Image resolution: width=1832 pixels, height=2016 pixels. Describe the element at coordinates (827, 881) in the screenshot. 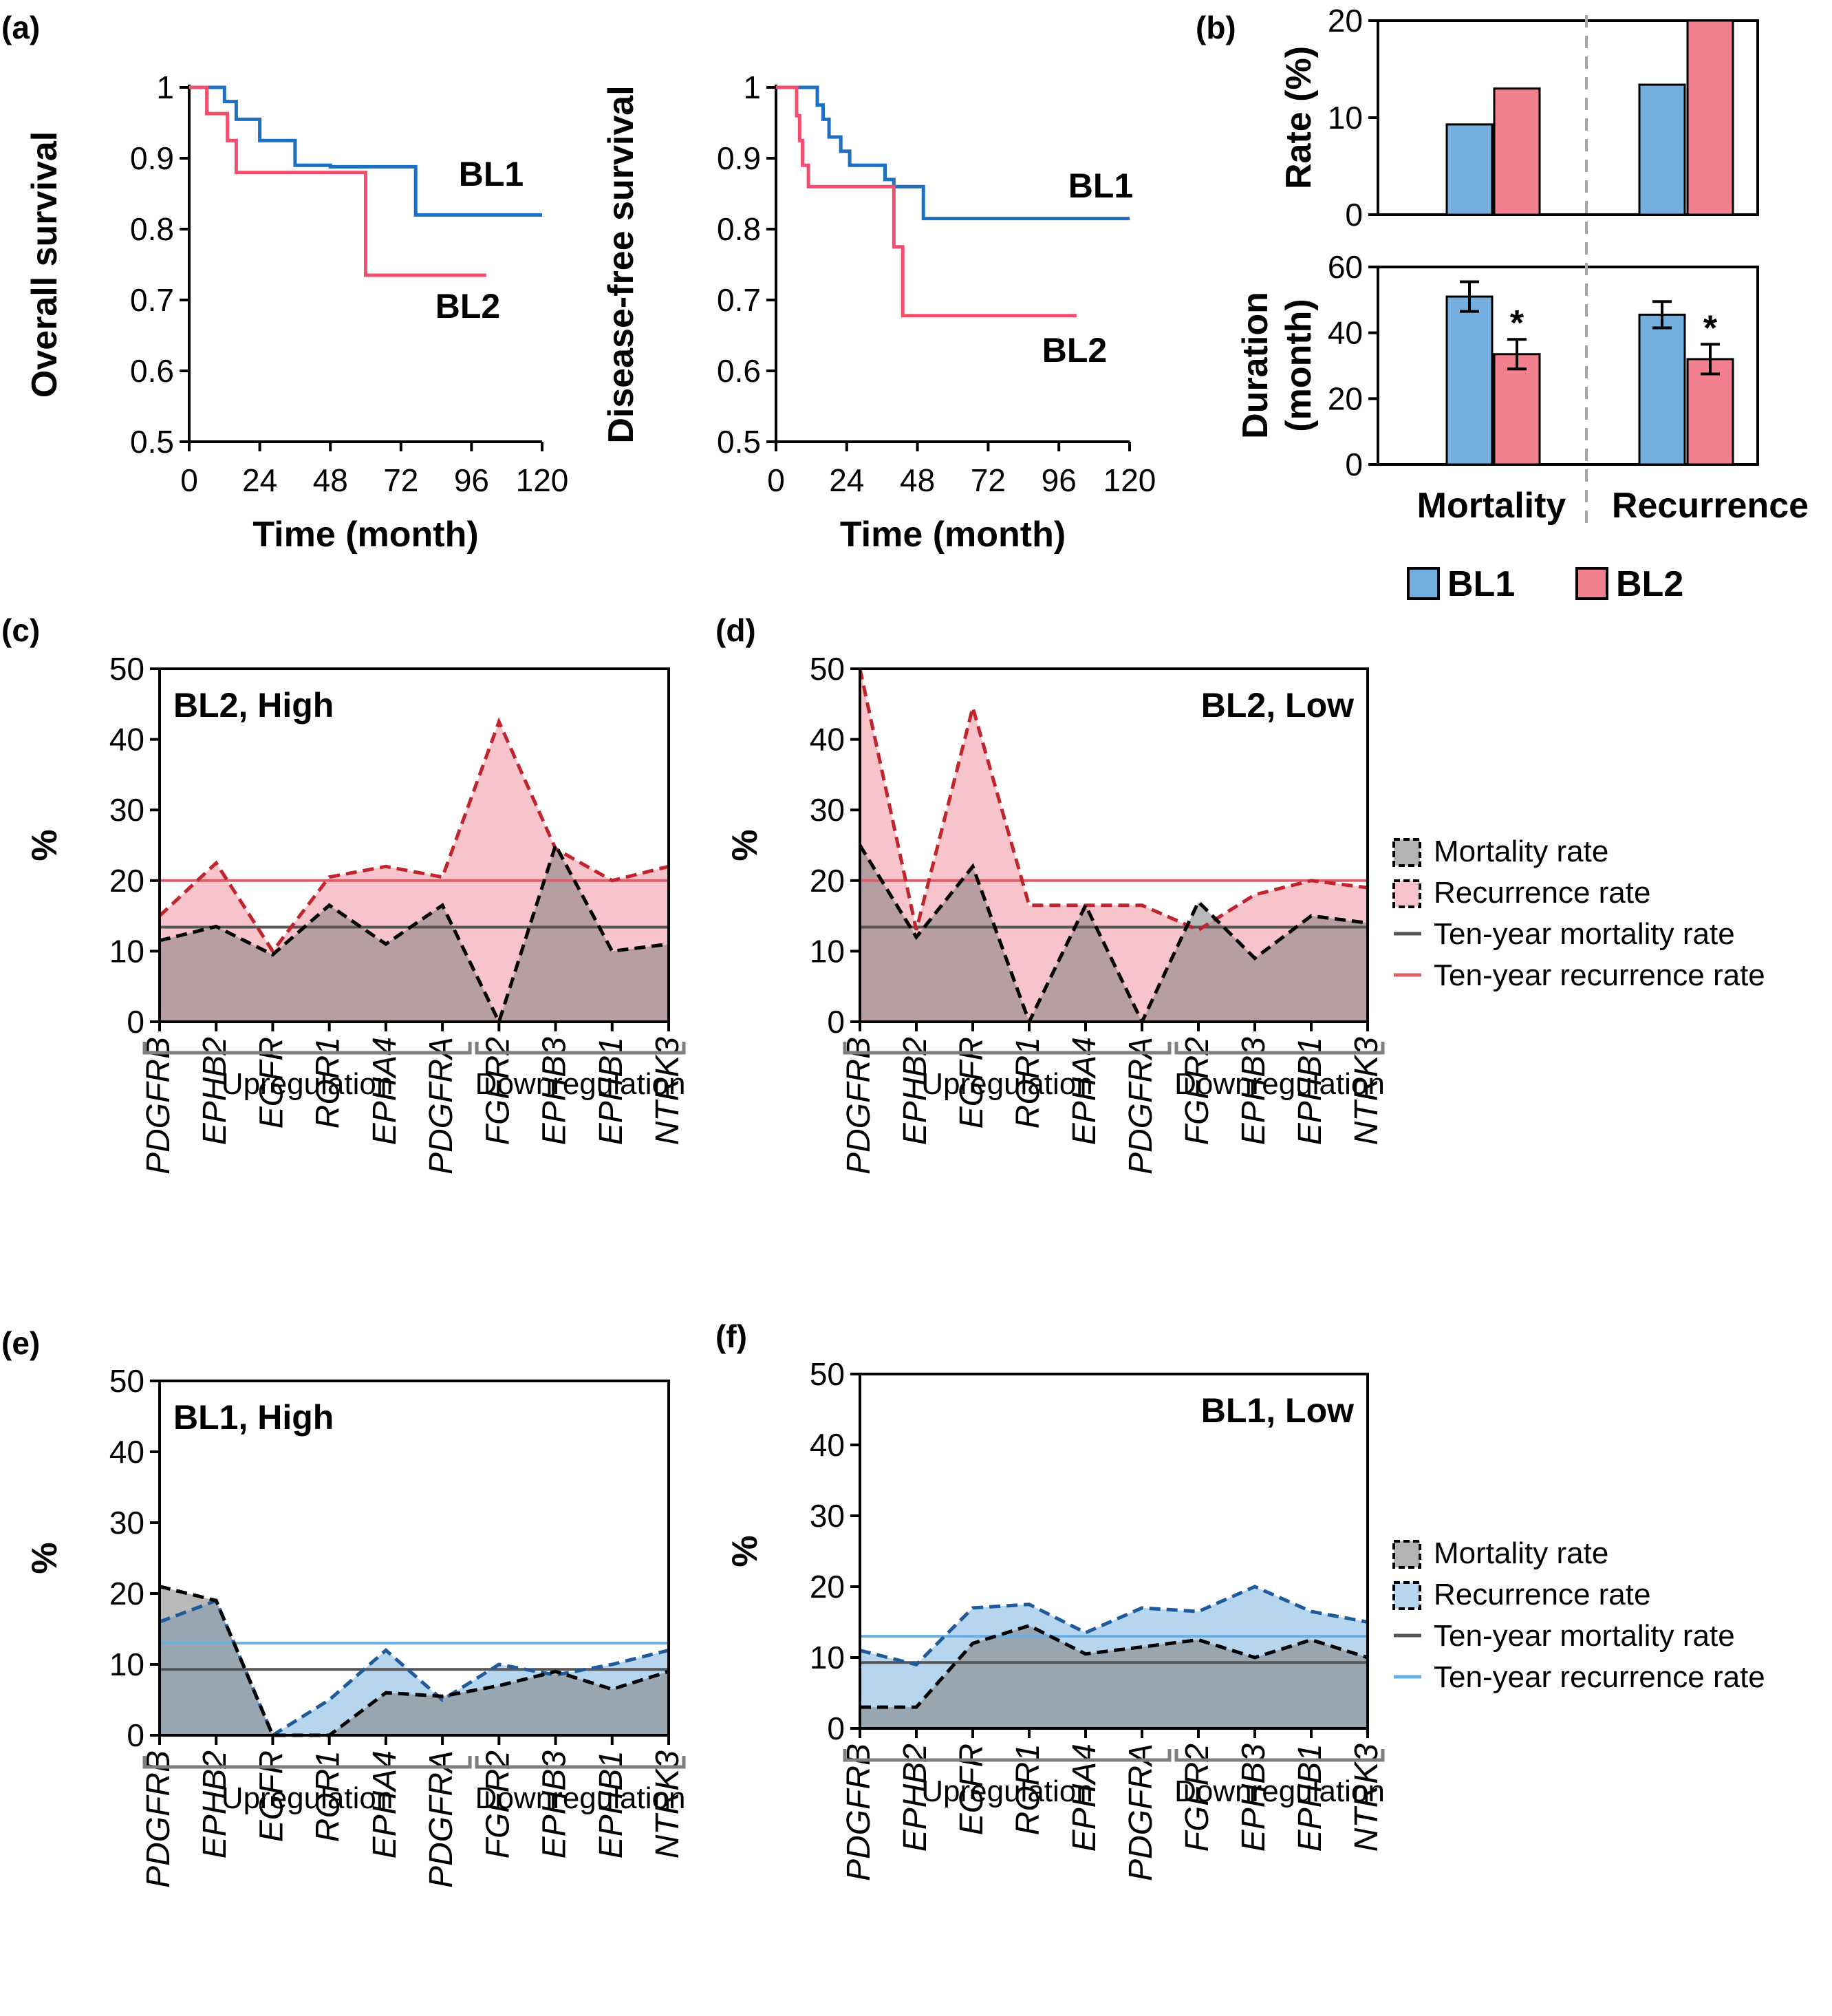

I see `panel-d-ytick-label: 20` at that location.